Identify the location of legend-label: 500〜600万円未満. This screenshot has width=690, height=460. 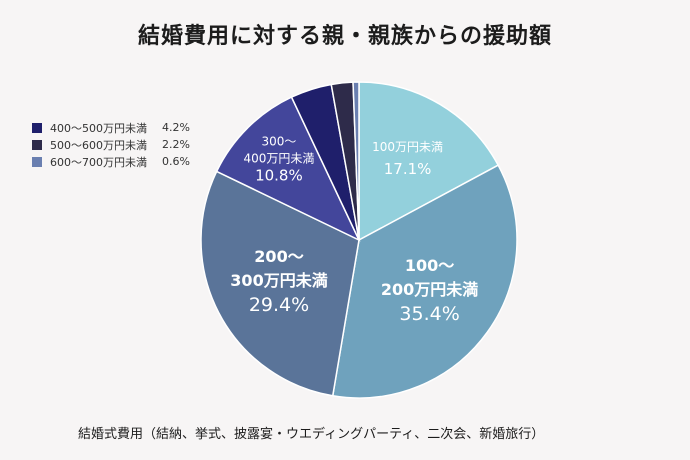
(98, 145).